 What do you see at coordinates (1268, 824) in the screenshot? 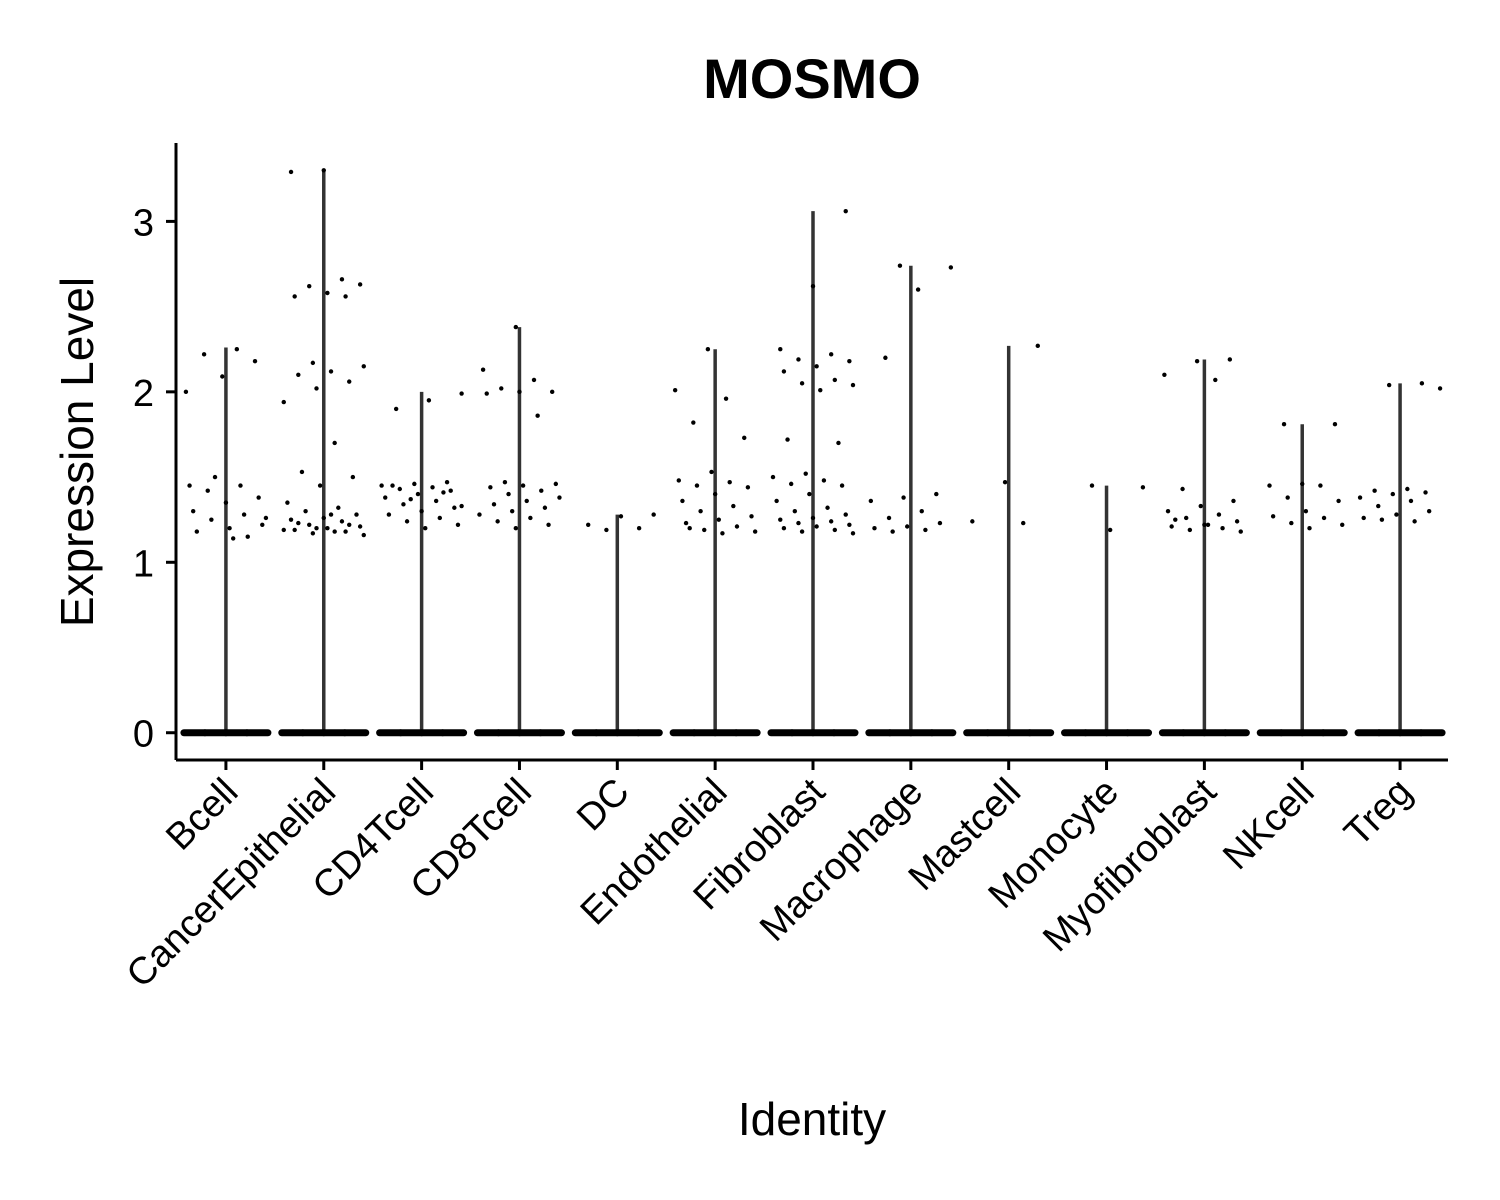
I see `x-tick-label: NKcell` at bounding box center [1268, 824].